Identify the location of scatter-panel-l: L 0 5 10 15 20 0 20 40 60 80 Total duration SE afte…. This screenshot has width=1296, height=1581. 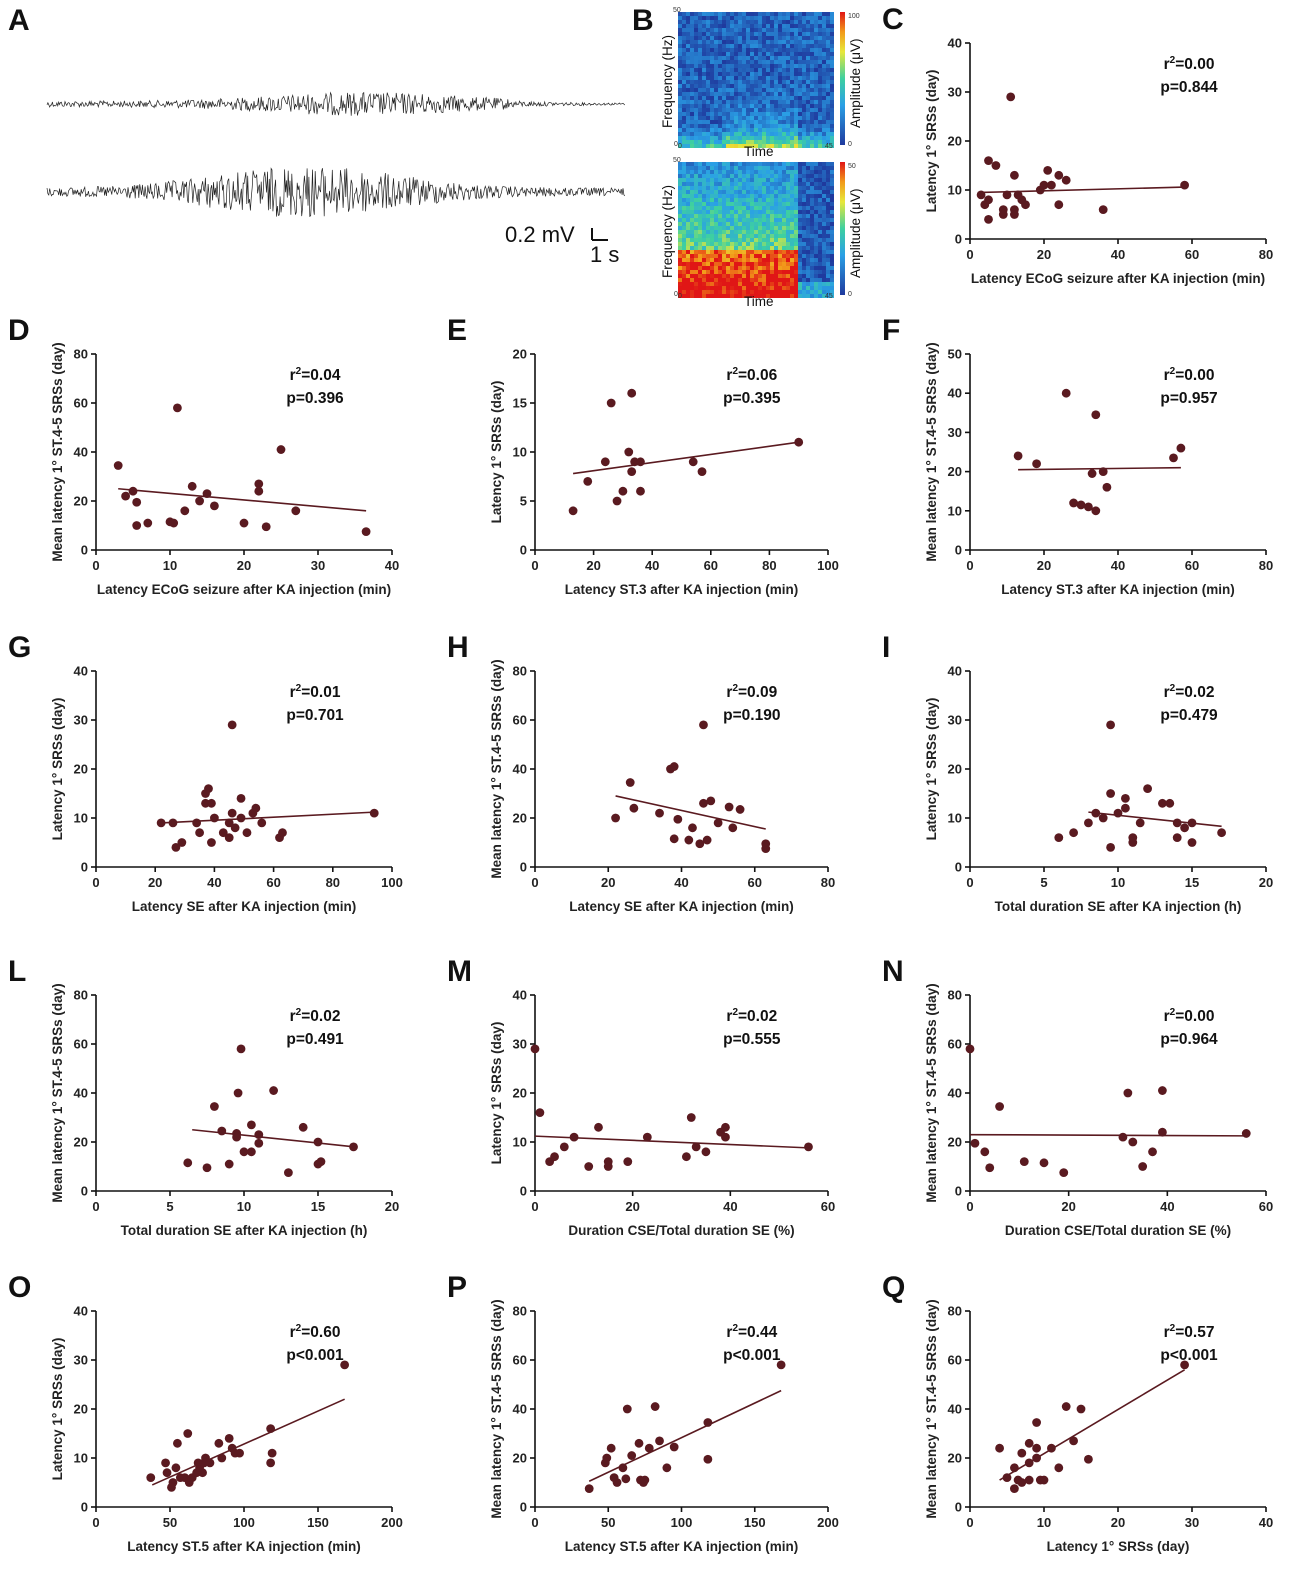
(203, 1096).